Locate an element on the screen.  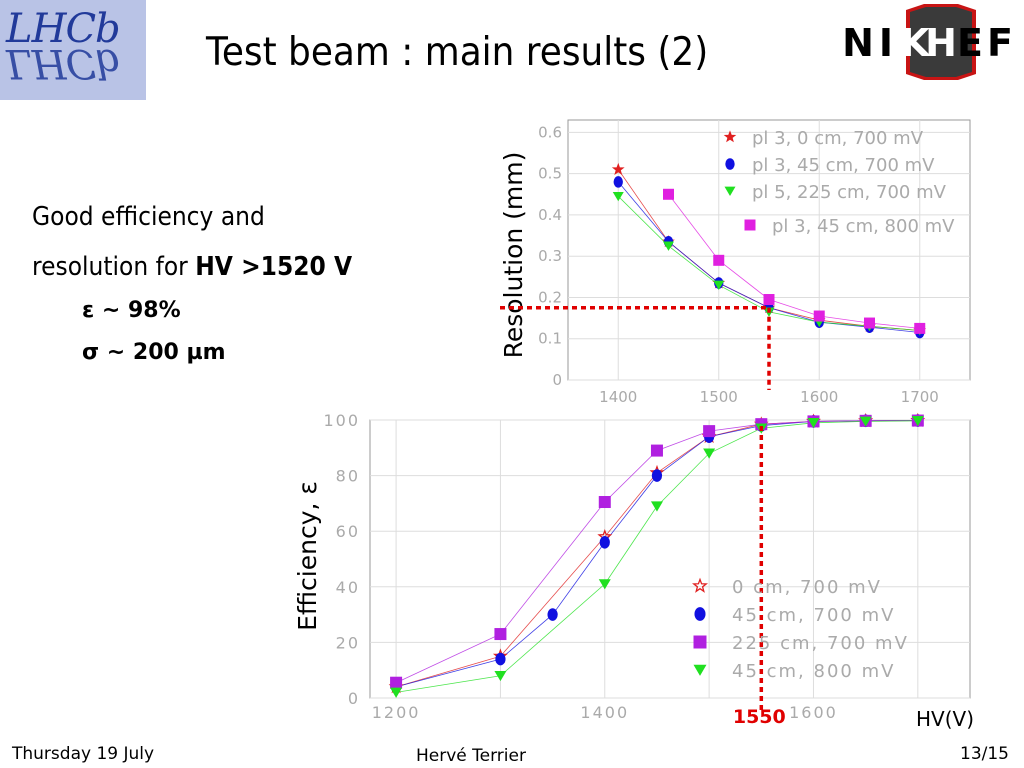
legend-label: pl 3, 0 cm, 700 mV is located at coordinates (838, 138).